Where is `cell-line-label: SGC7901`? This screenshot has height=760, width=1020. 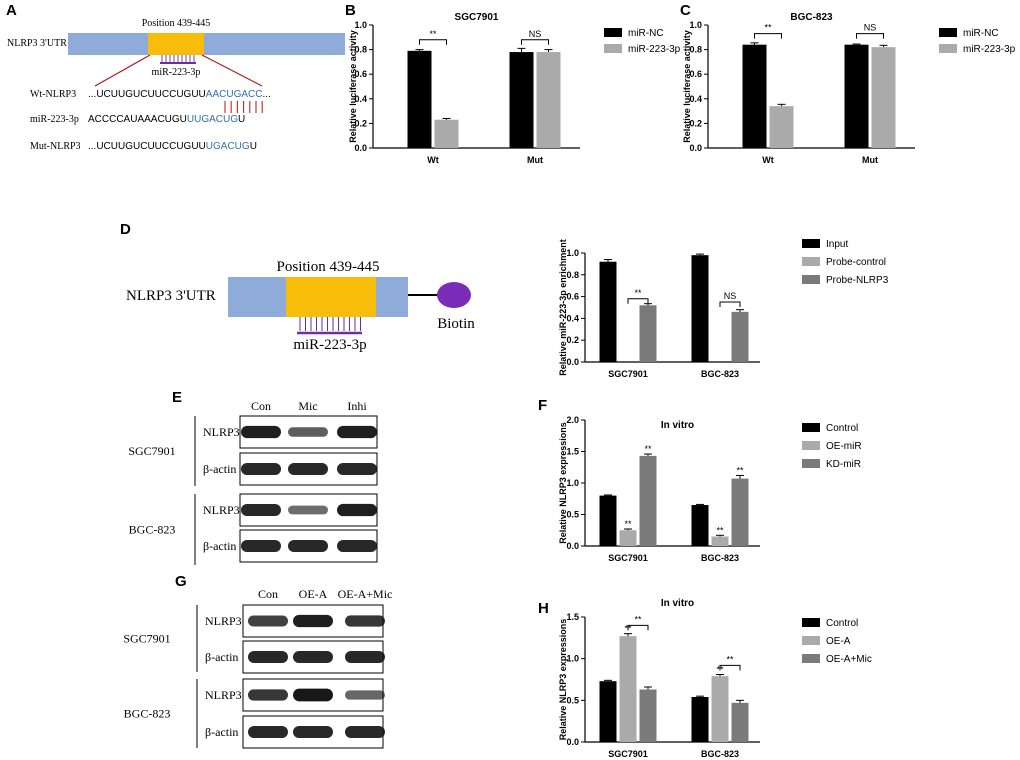
cell-line-label: SGC7901 is located at coordinates (151, 451).